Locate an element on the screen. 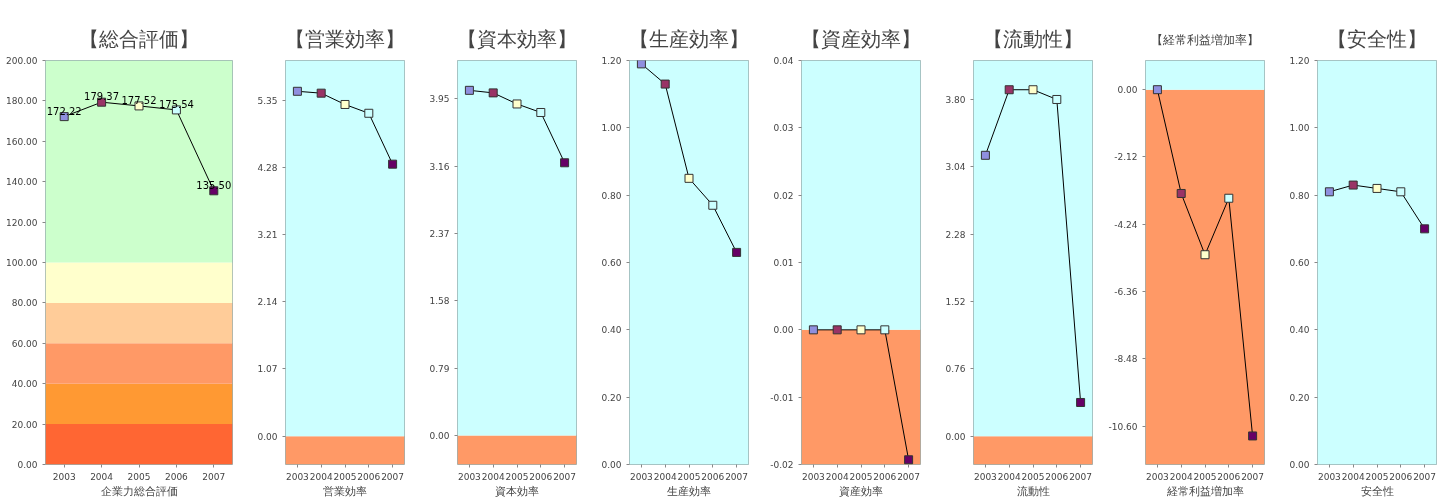 This screenshot has width=1445, height=504. x-axis-title: 営業効率 is located at coordinates (345, 491).